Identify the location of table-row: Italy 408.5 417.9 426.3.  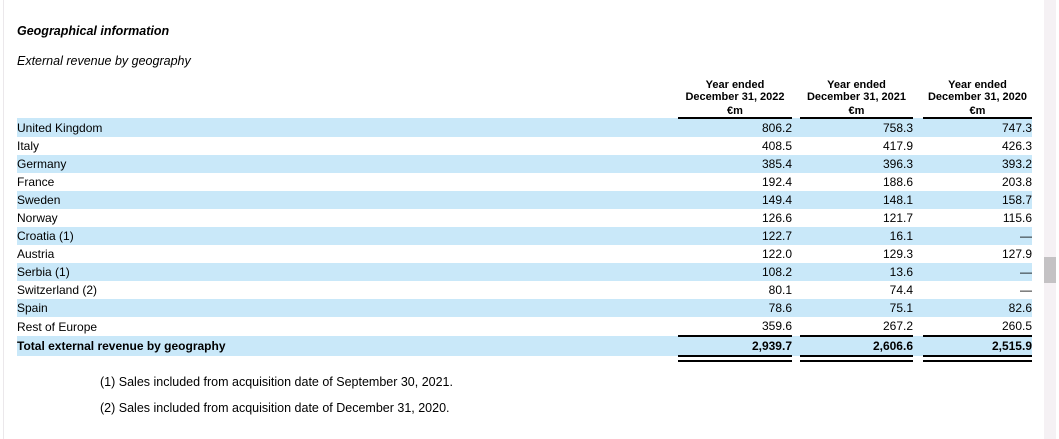
(524, 146).